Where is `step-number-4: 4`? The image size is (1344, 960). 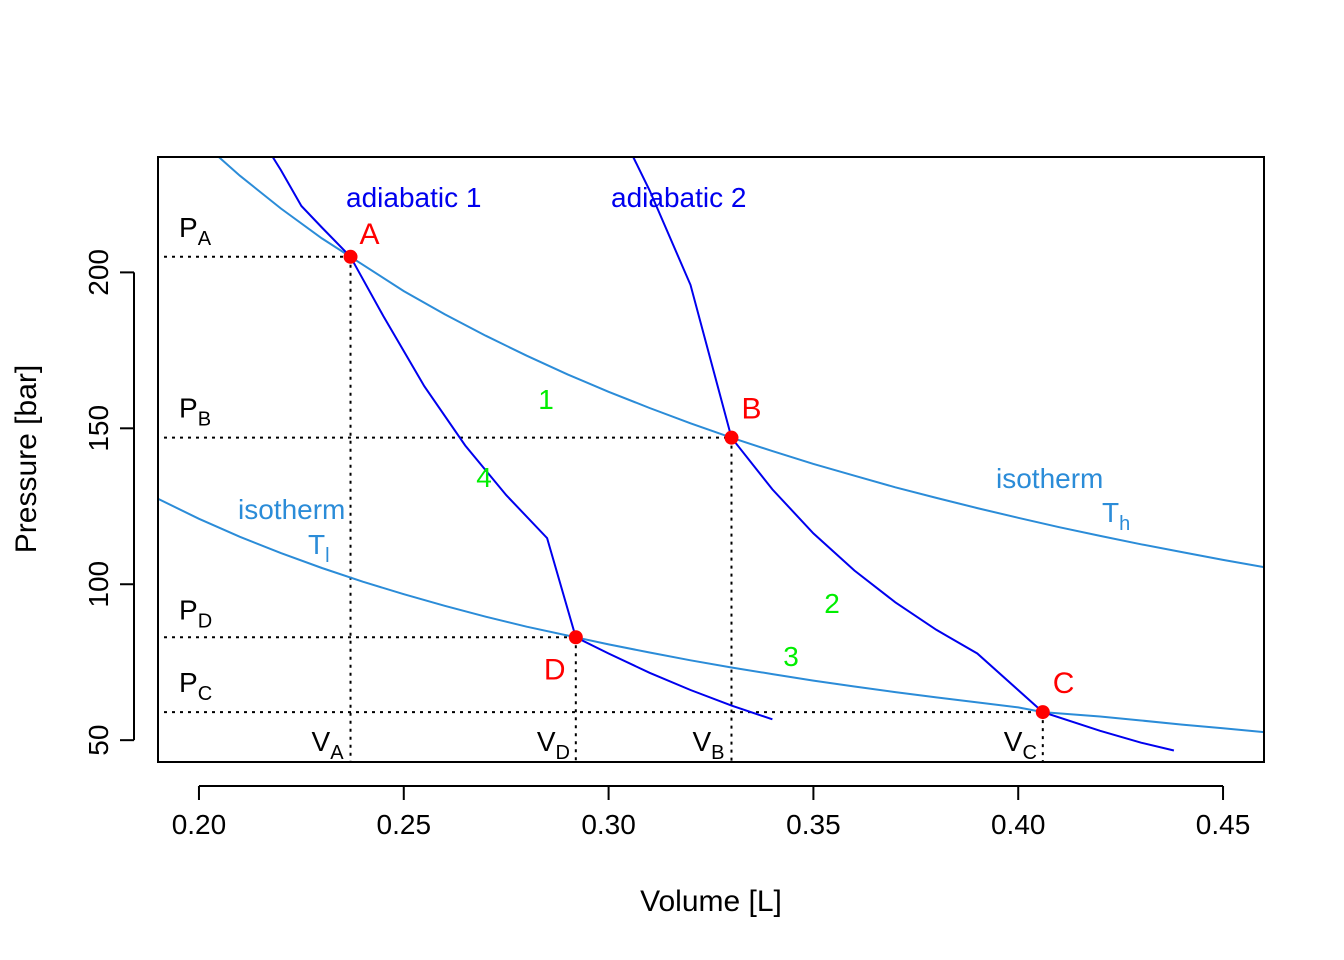 step-number-4: 4 is located at coordinates (484, 477).